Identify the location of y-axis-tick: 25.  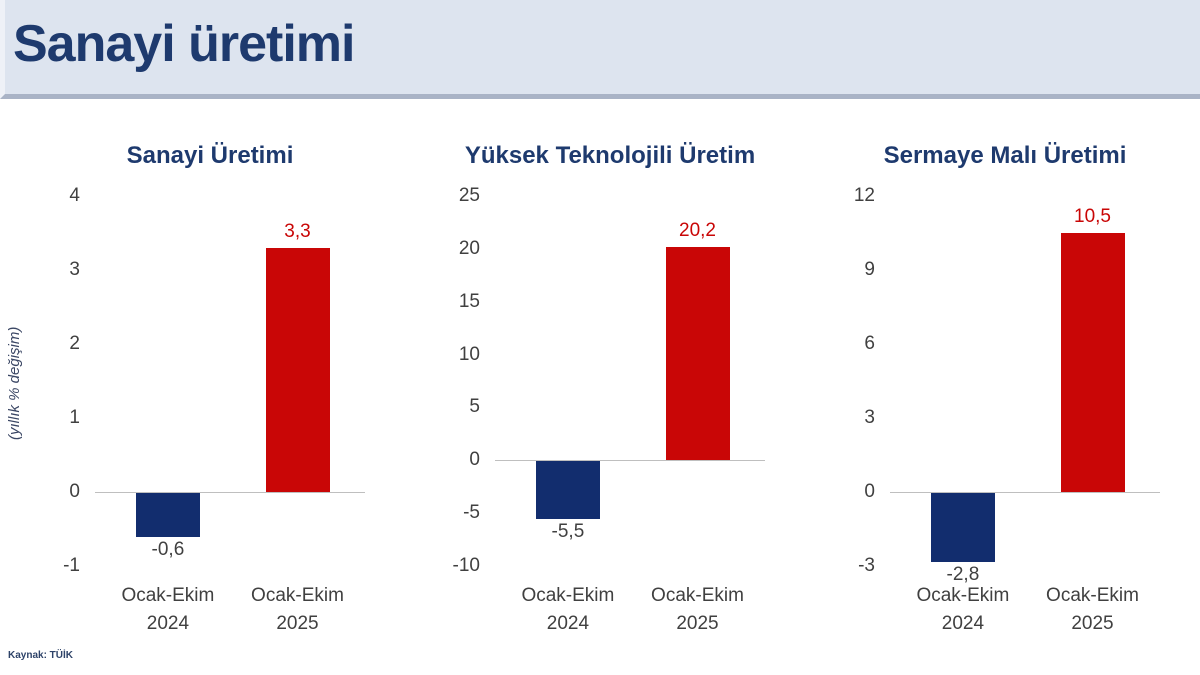
(469, 195).